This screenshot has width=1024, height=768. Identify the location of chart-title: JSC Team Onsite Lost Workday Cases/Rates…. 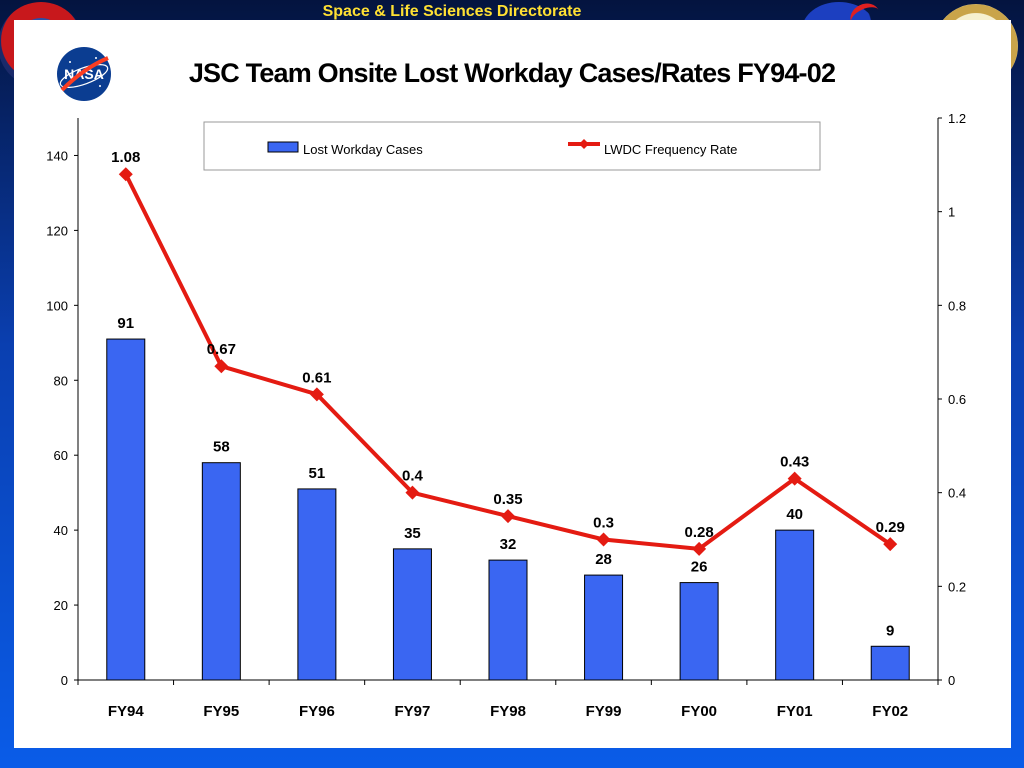
(512, 73).